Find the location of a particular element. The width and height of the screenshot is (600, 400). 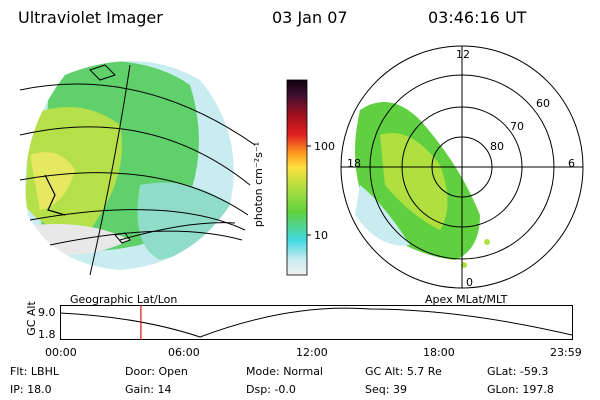

altitude-ytick-1.8: 1.8 is located at coordinates (47, 334).